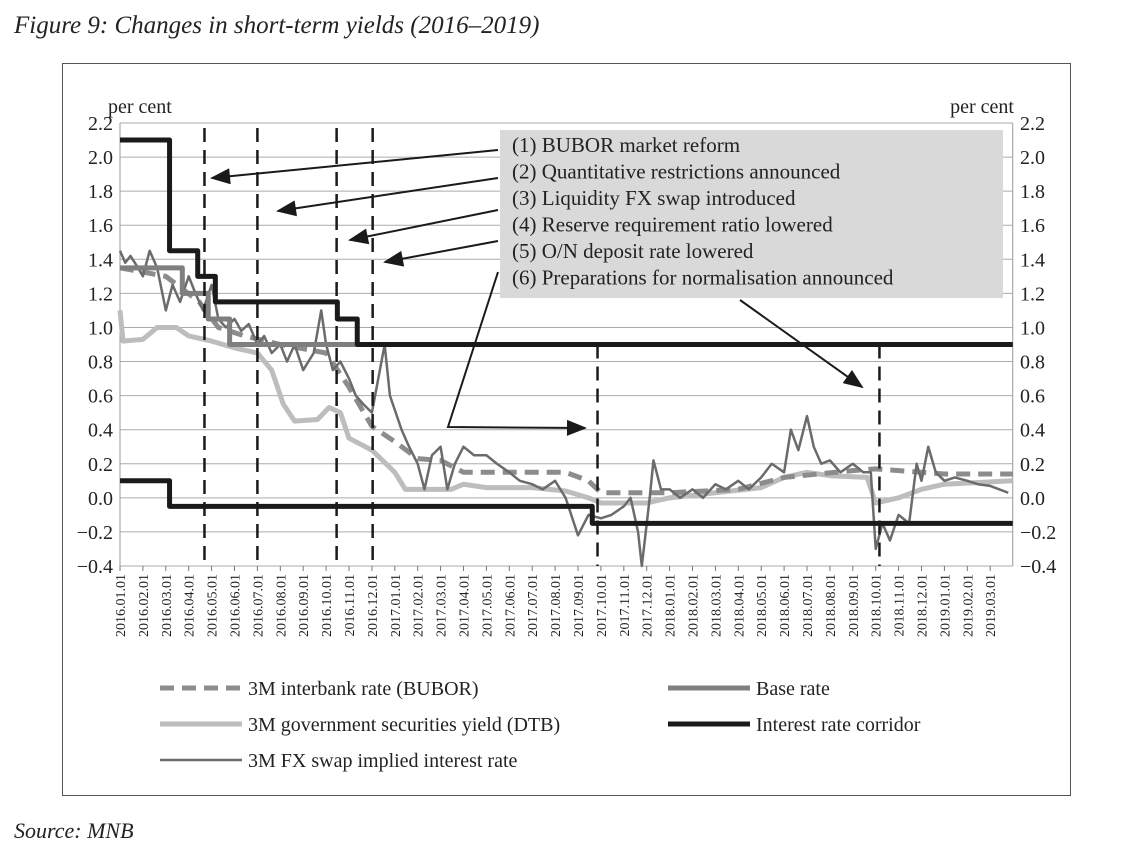 Image resolution: width=1125 pixels, height=862 pixels. Describe the element at coordinates (785, 605) in the screenshot. I see `x-tick-label: 2018.06.01` at that location.